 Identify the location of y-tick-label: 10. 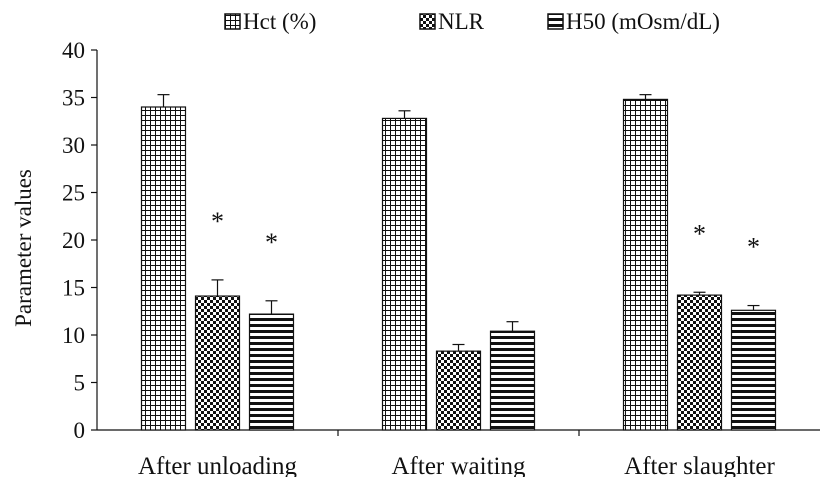
(73, 335).